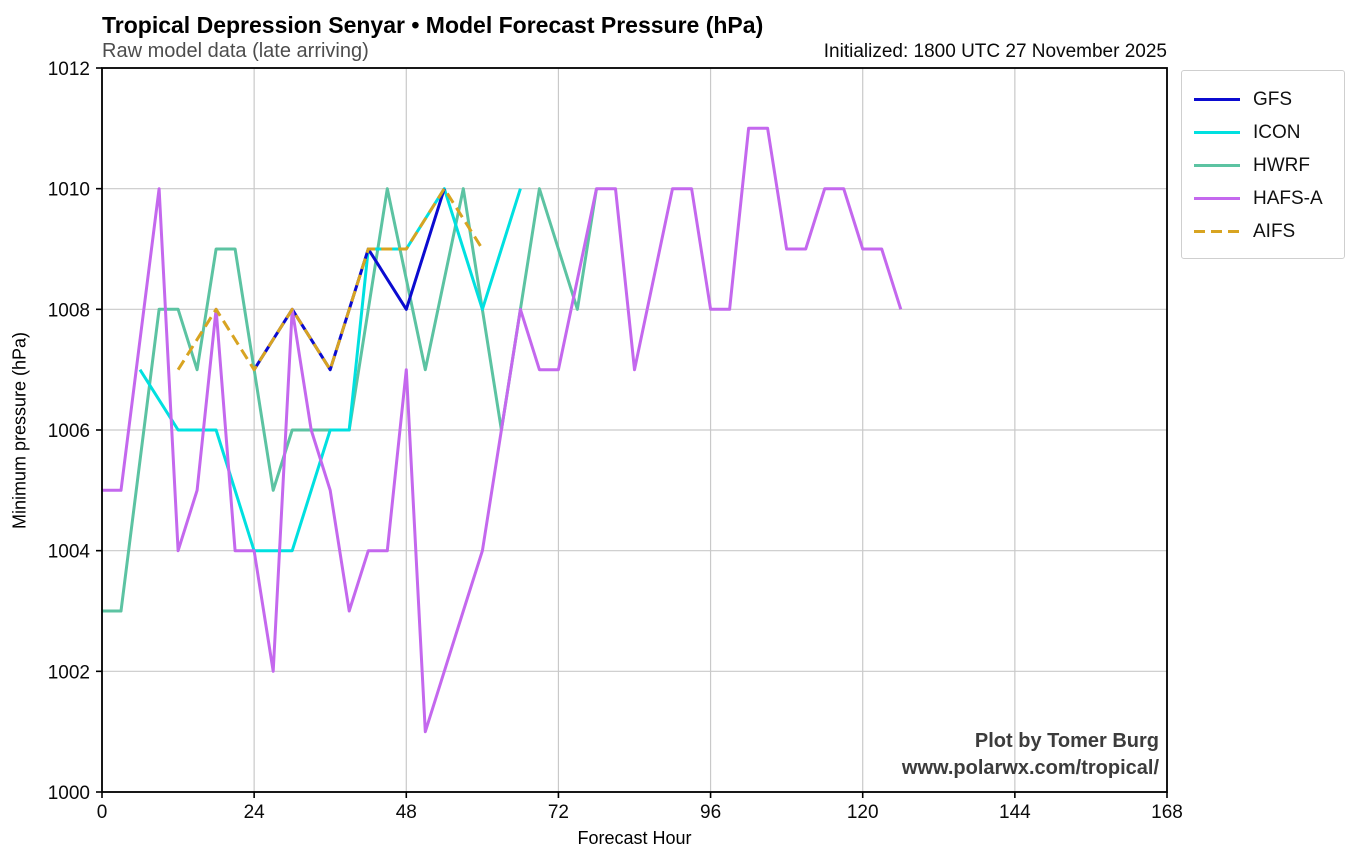  I want to click on x-tick-label: 168, so click(1167, 812).